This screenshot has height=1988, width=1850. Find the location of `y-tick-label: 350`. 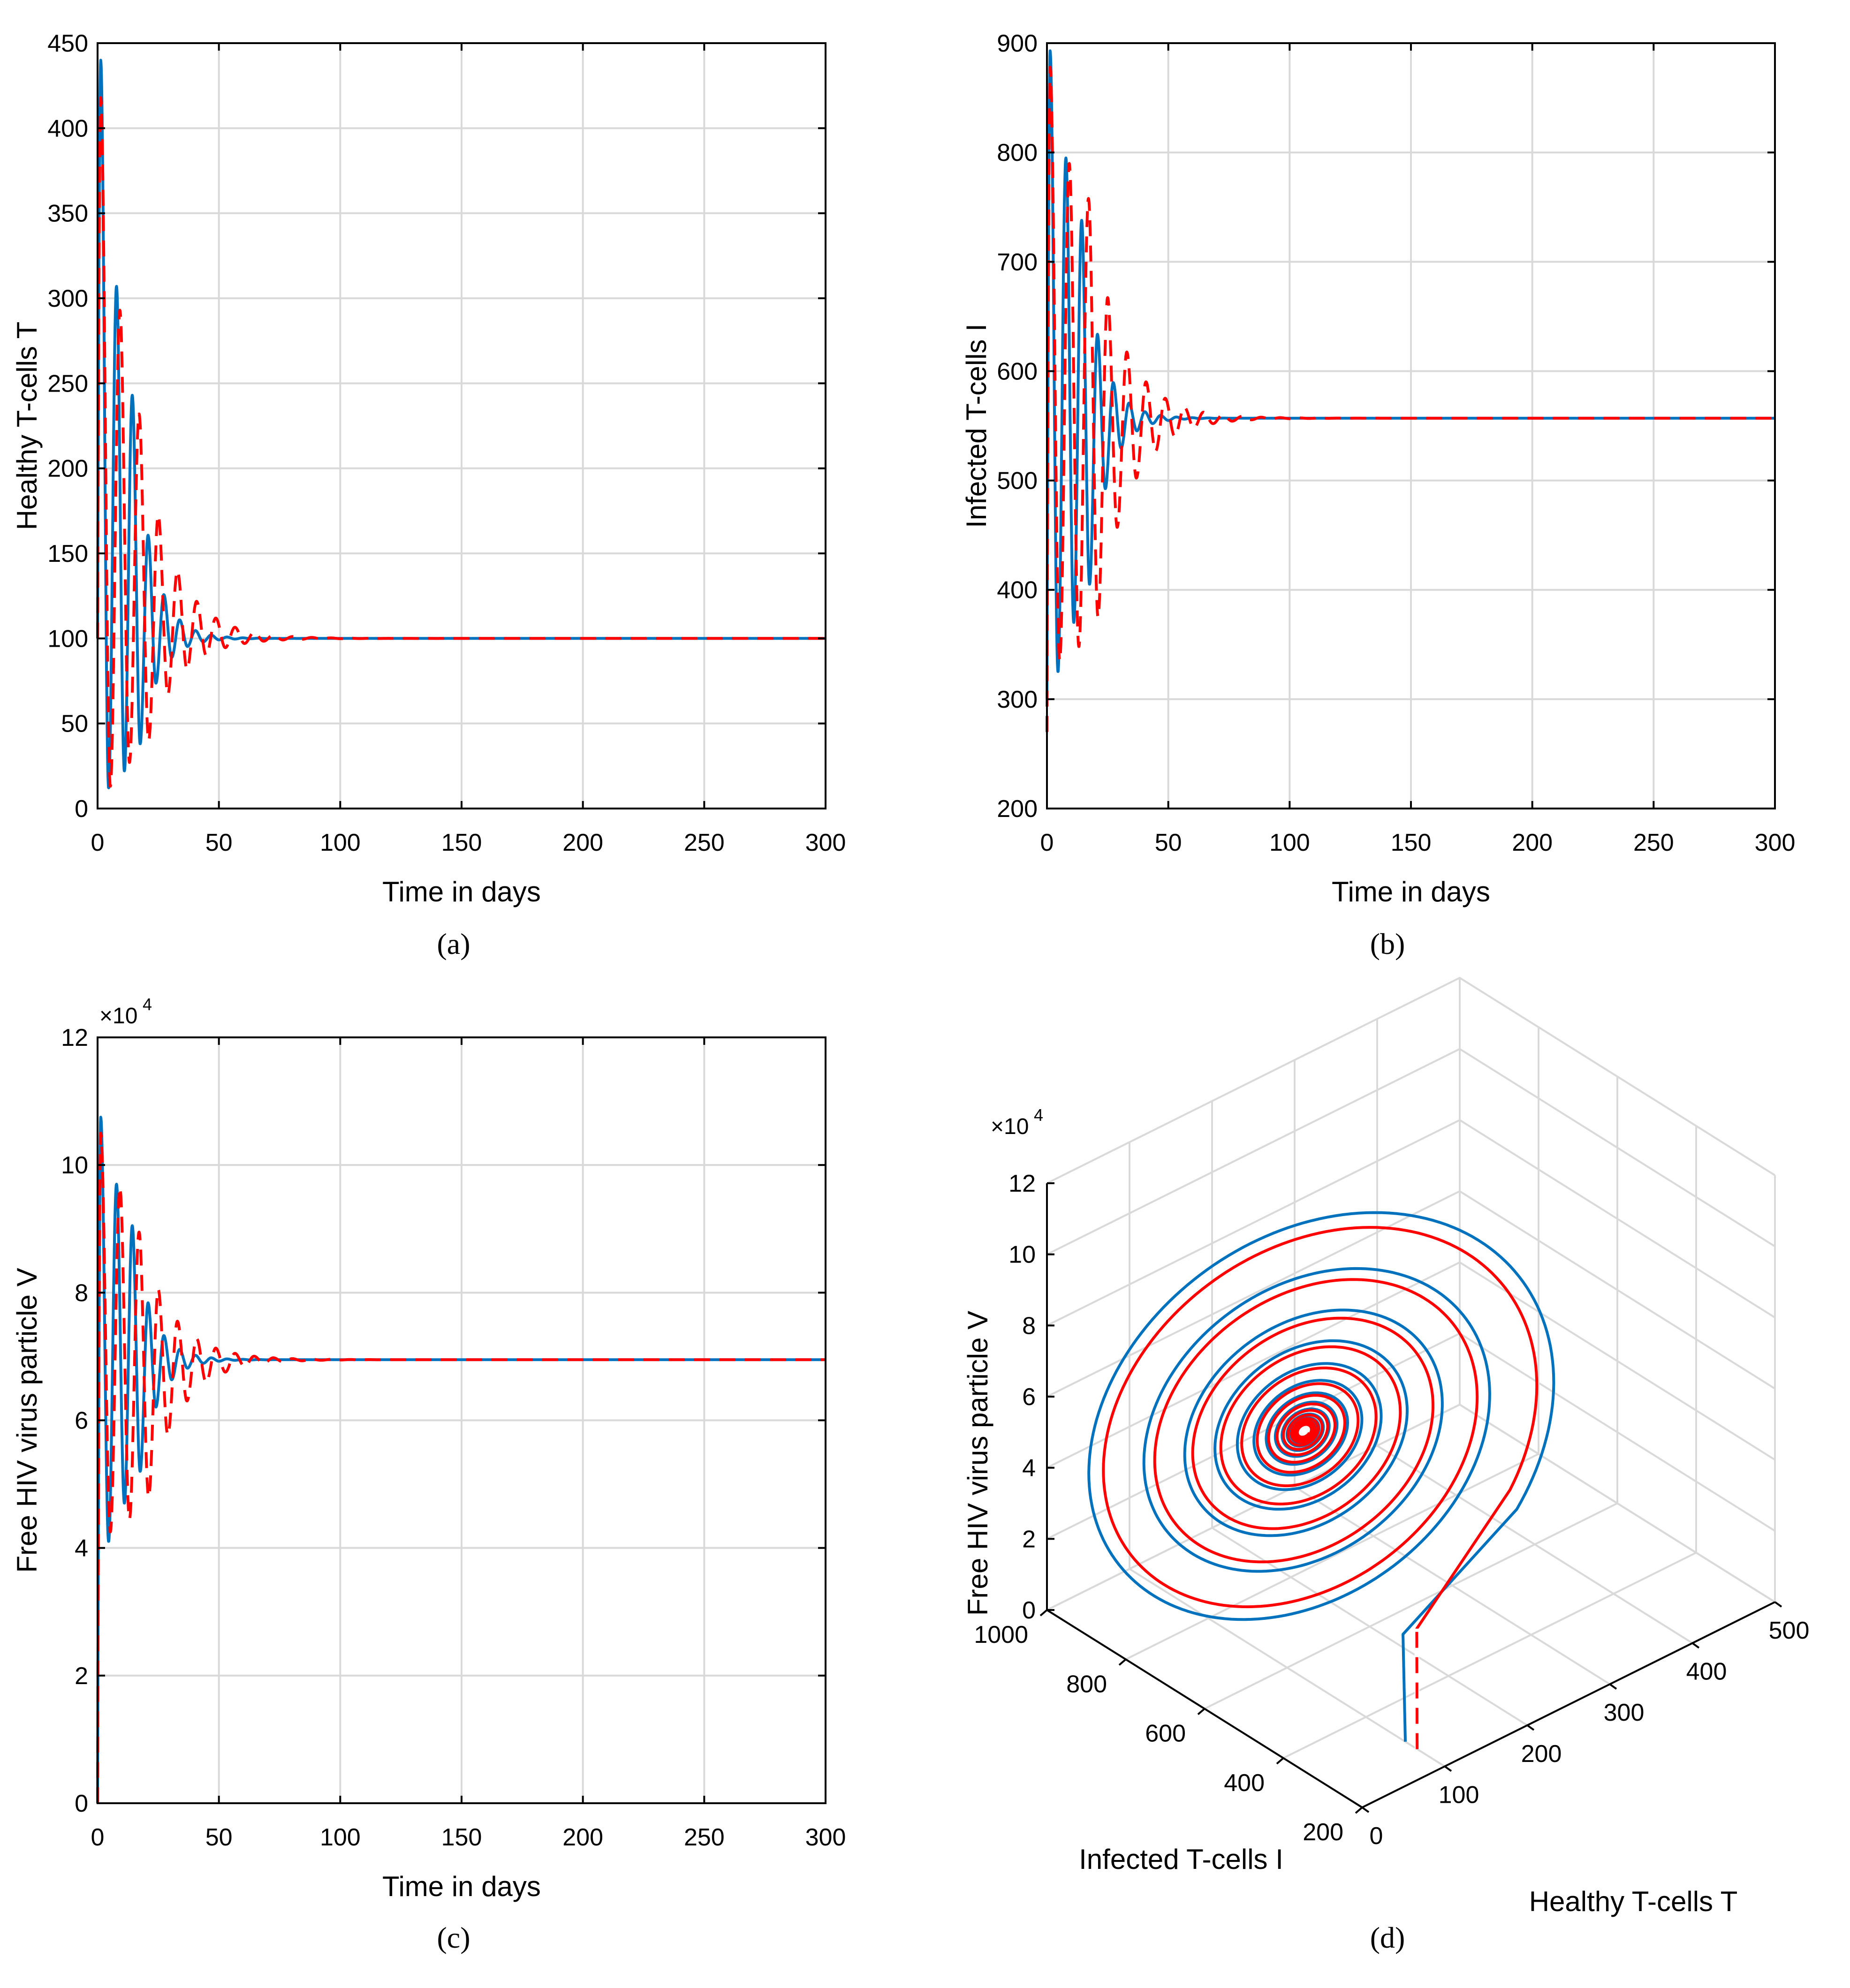

y-tick-label: 350 is located at coordinates (67, 214).